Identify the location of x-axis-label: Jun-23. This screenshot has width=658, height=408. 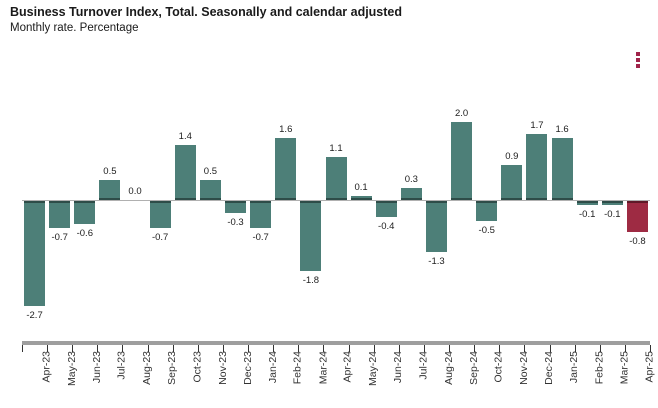
(96, 367).